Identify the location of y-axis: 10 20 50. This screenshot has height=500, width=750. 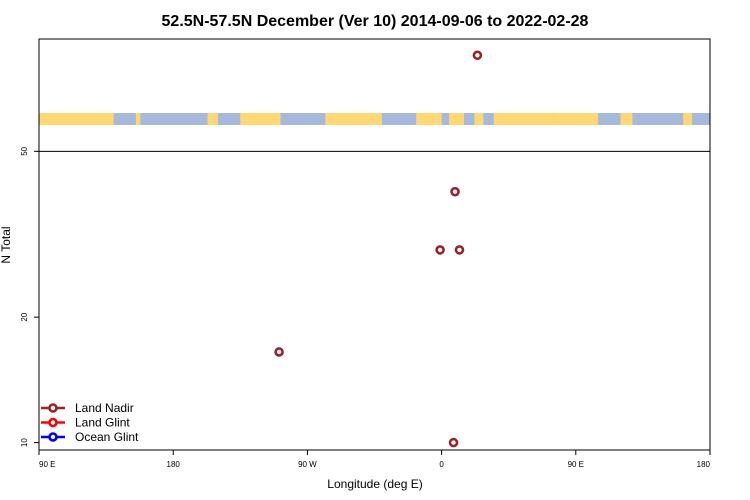
(29, 296).